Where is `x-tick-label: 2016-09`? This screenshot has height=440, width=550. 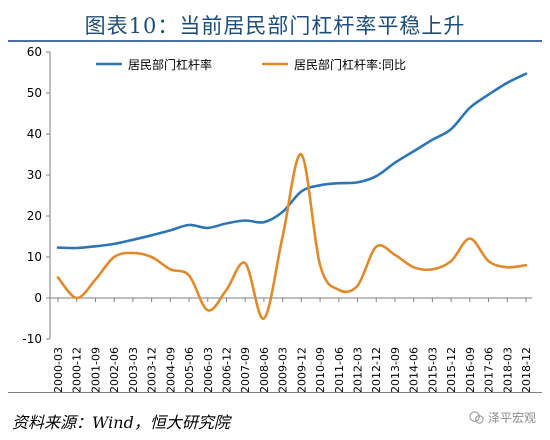
x-tick-label: 2016-09 is located at coordinates (470, 370).